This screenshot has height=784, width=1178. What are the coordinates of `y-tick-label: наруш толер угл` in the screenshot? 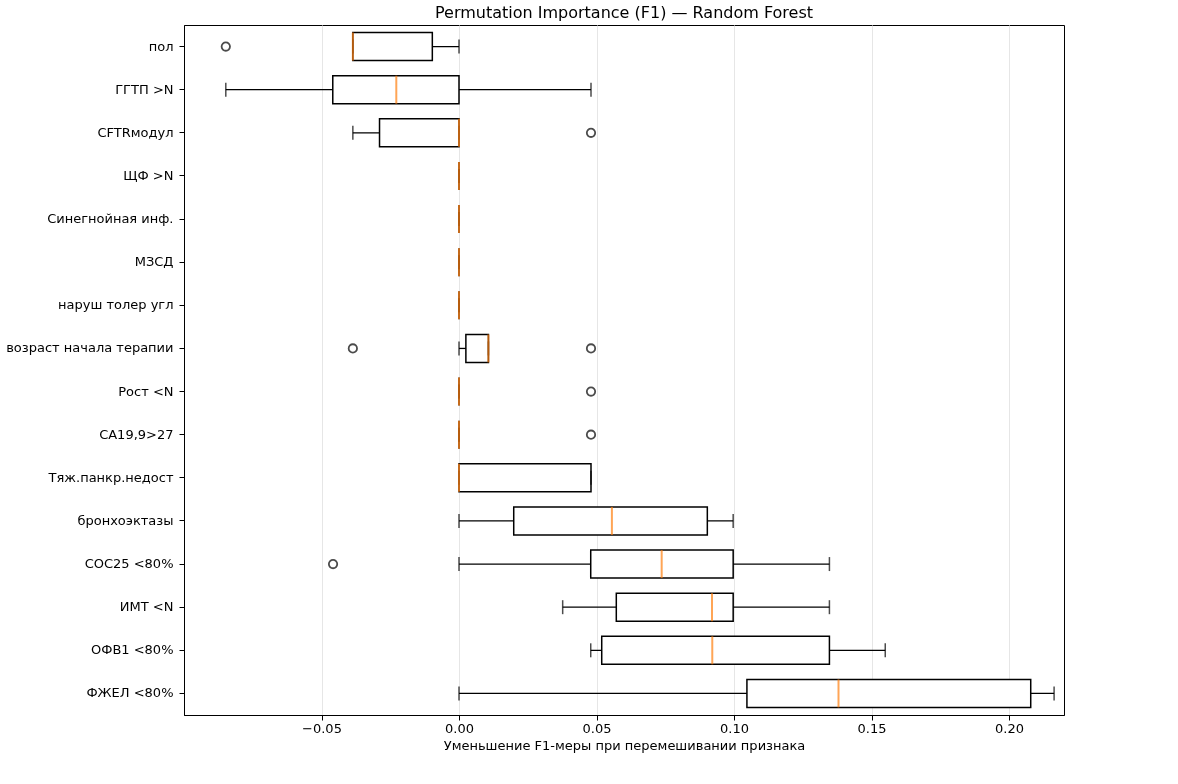 It's located at (116, 305).